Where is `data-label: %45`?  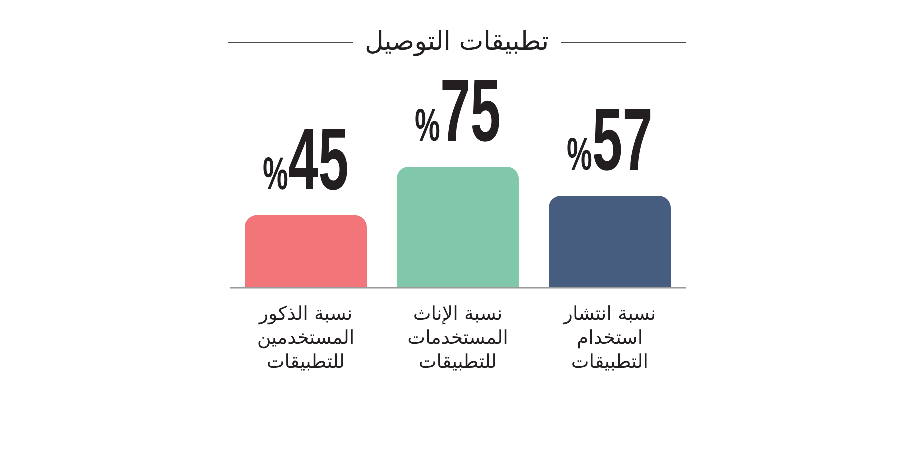 data-label: %45 is located at coordinates (306, 159).